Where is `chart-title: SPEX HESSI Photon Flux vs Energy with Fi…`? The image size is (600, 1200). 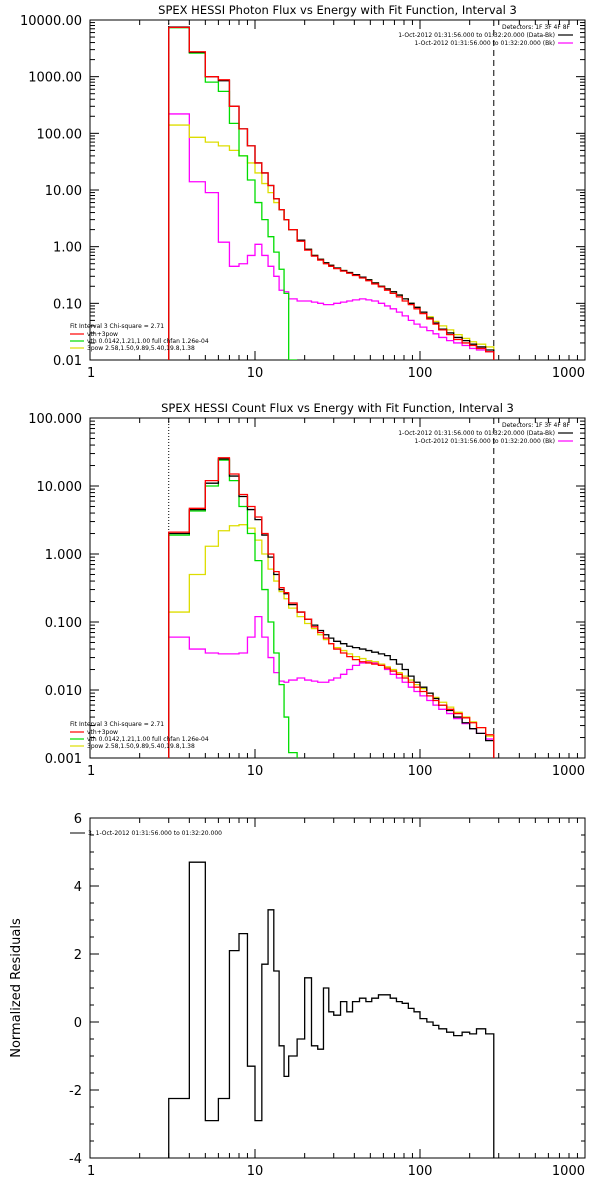
chart-title: SPEX HESSI Photon Flux vs Energy with Fi… is located at coordinates (337, 10).